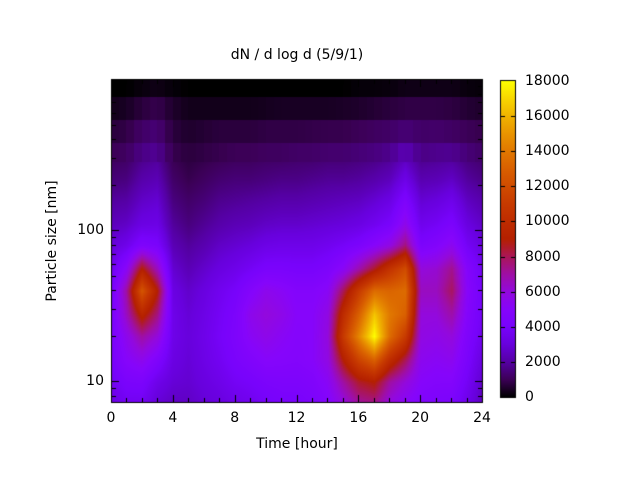 The image size is (640, 480). What do you see at coordinates (547, 186) in the screenshot?
I see `colorbar-tick-label-12000: 12000` at bounding box center [547, 186].